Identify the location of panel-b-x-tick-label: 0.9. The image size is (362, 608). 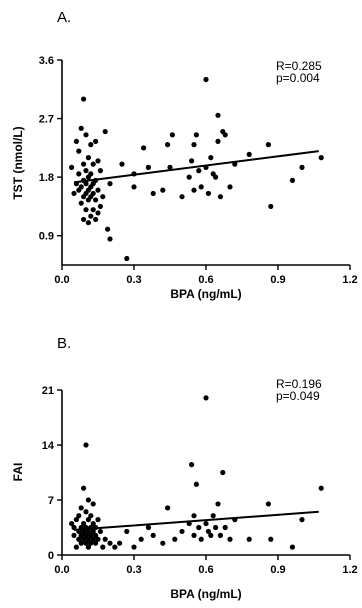
(277, 570).